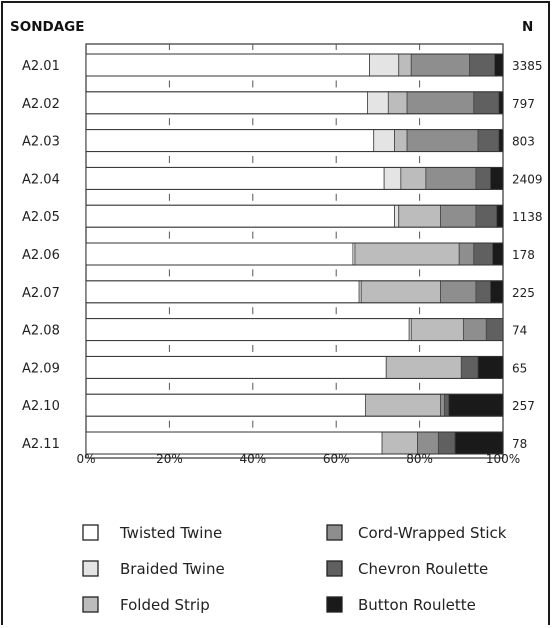 Image resolution: width=555 pixels, height=628 pixels. What do you see at coordinates (47, 27) in the screenshot?
I see `category-header: SONDAGE` at bounding box center [47, 27].